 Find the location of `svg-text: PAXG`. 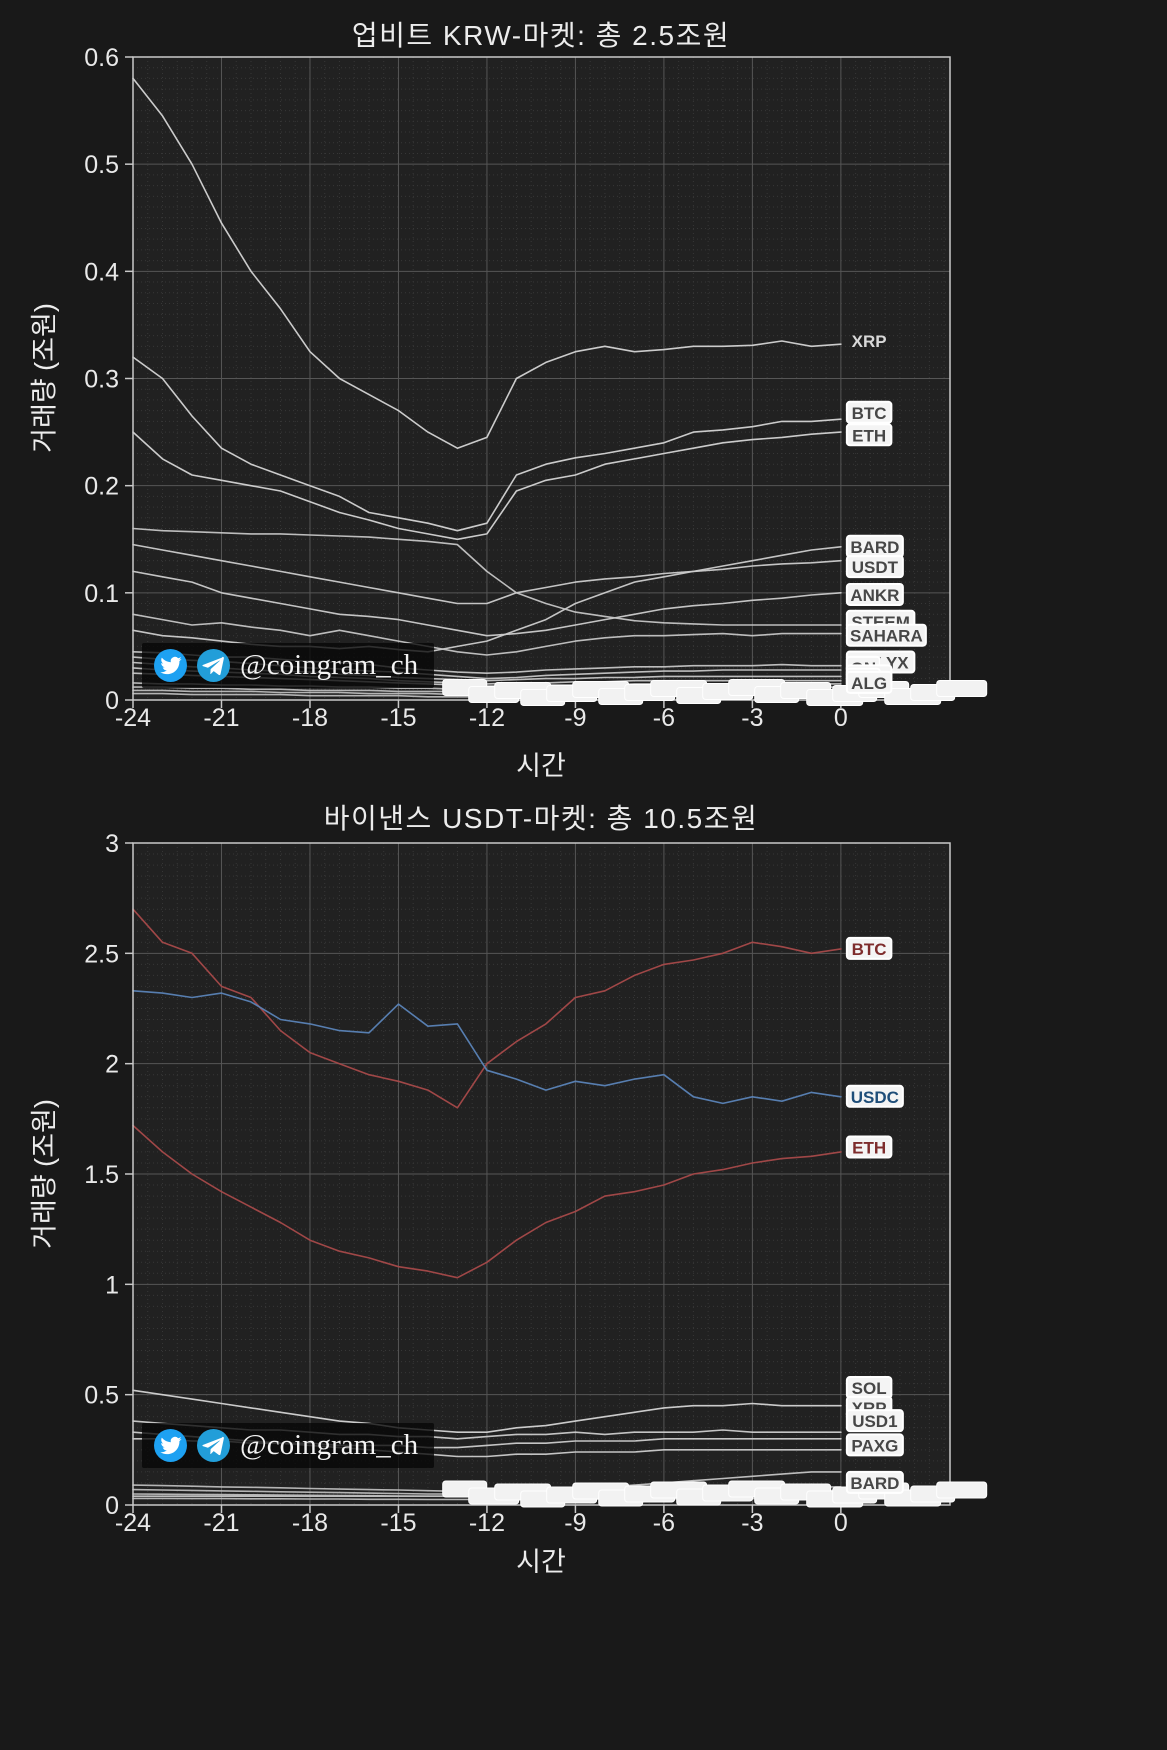

svg-text: PAXG is located at coordinates (874, 1445).